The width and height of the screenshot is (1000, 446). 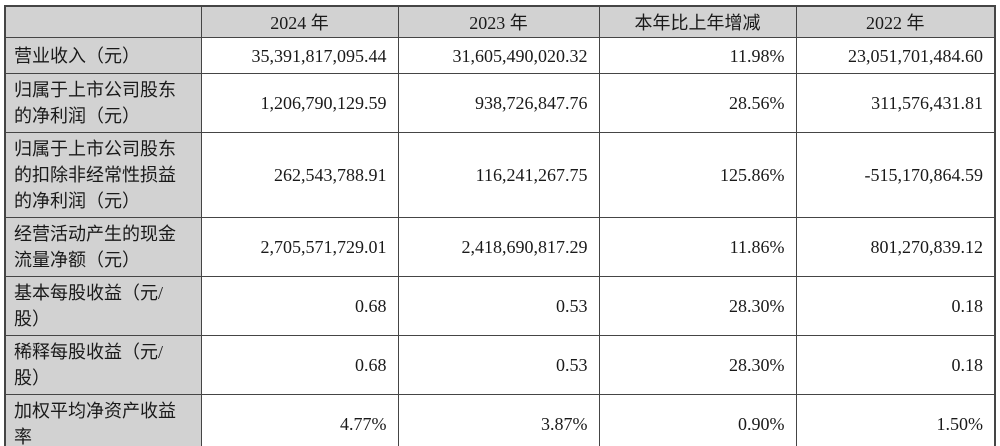 What do you see at coordinates (103, 306) in the screenshot?
I see `row-label: 基本每股收益（元/股）` at bounding box center [103, 306].